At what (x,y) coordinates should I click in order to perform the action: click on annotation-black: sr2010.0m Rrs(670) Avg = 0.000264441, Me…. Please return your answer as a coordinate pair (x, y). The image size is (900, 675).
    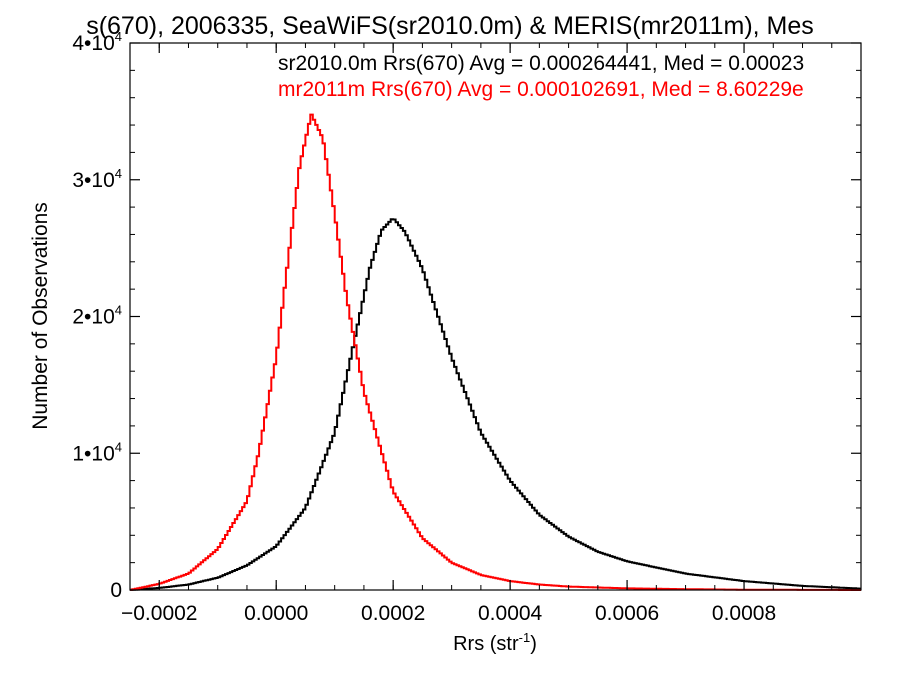
    Looking at the image, I should click on (541, 63).